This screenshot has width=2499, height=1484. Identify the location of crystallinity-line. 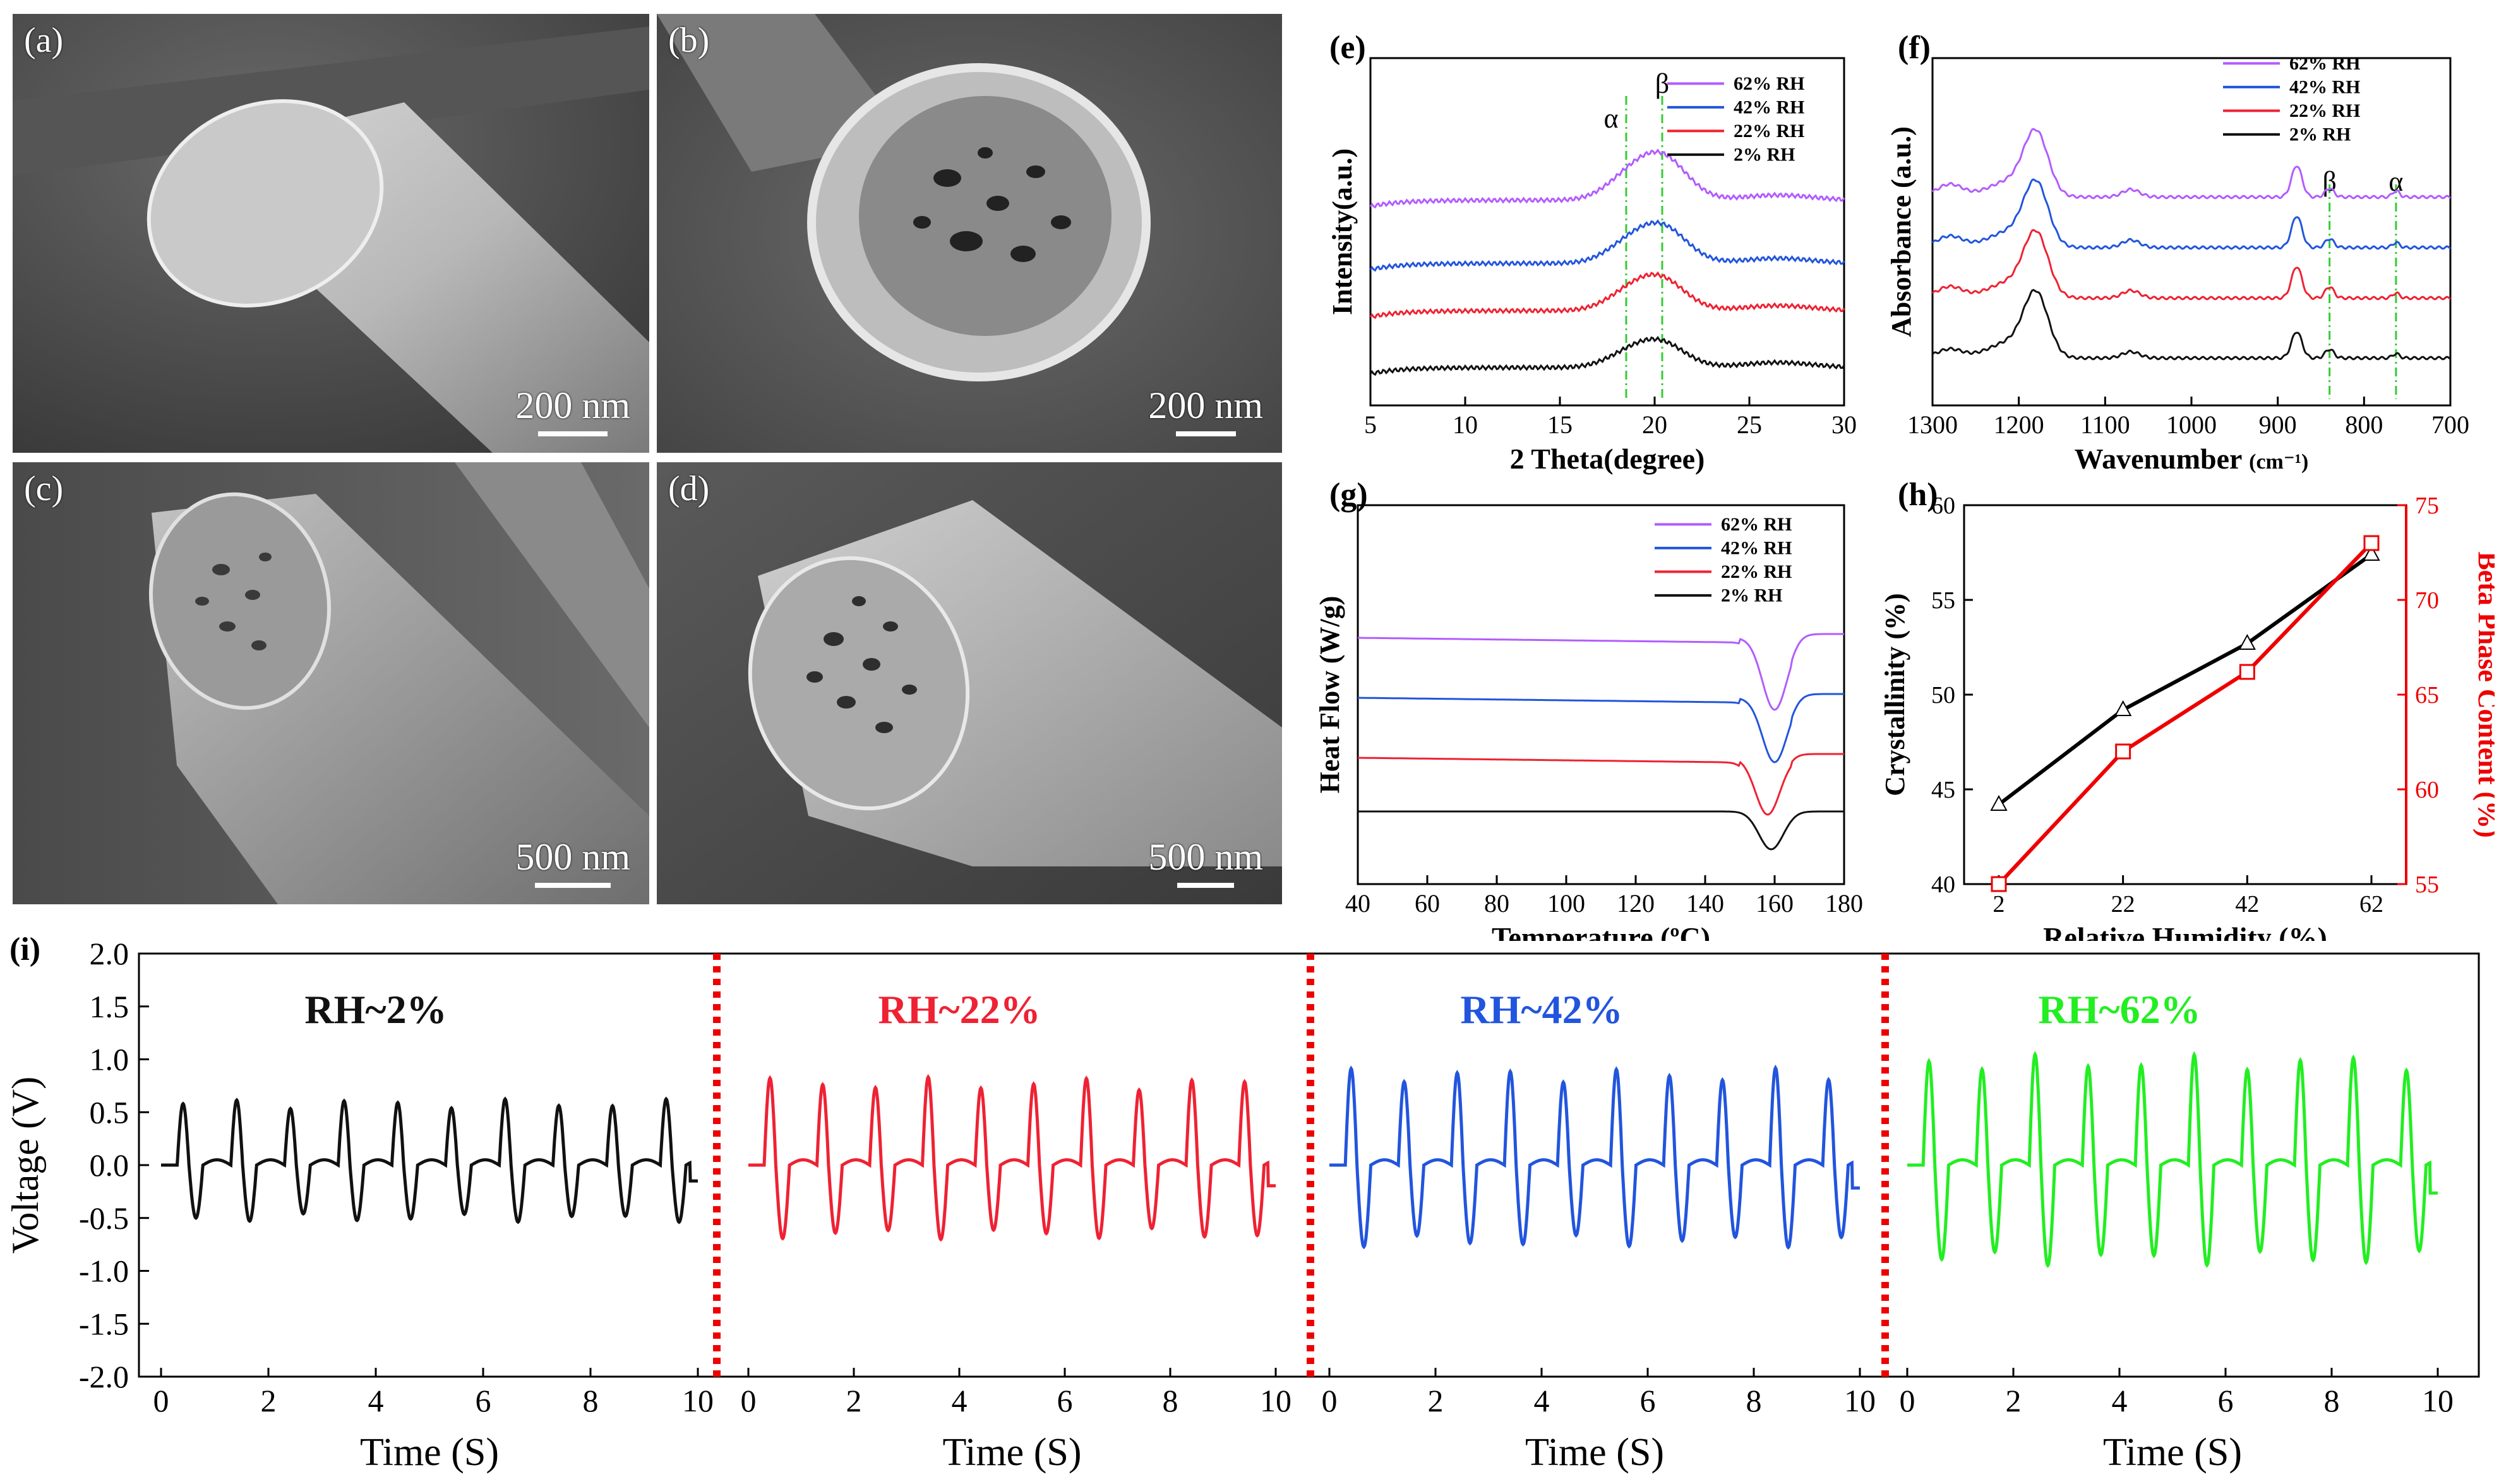
(2185, 679).